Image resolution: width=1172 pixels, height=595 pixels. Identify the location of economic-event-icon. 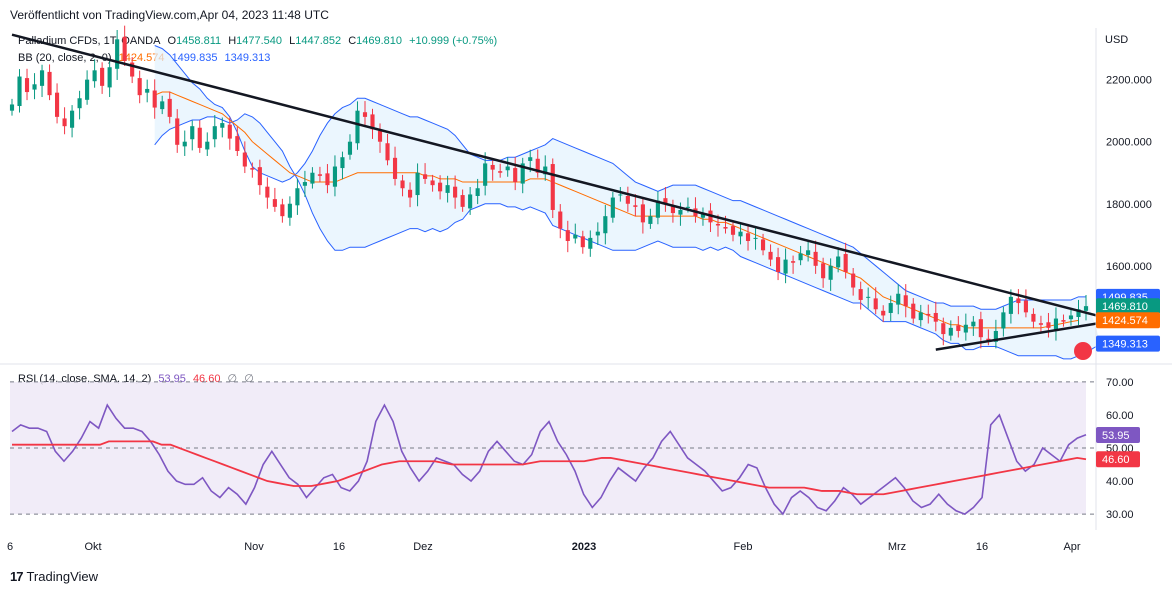
(1083, 351).